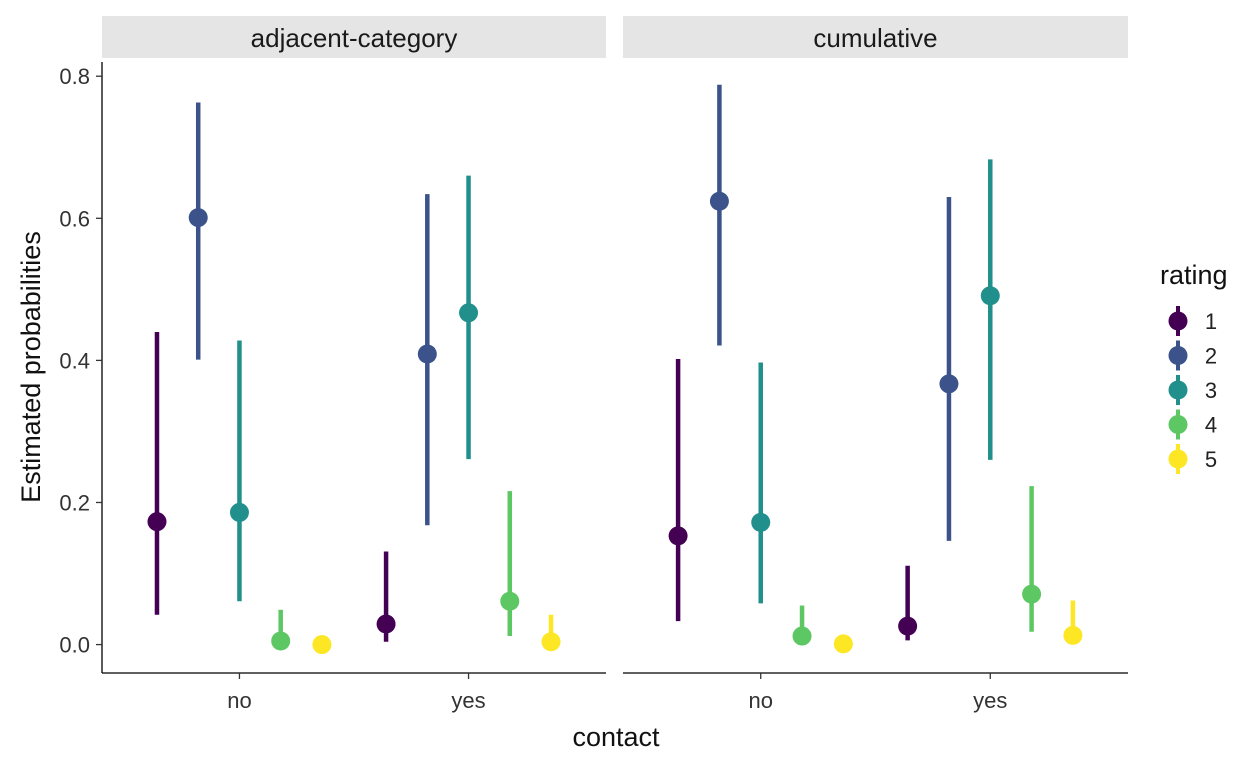 The image size is (1248, 768). Describe the element at coordinates (74, 76) in the screenshot. I see `y-tick-label: 0.8` at that location.